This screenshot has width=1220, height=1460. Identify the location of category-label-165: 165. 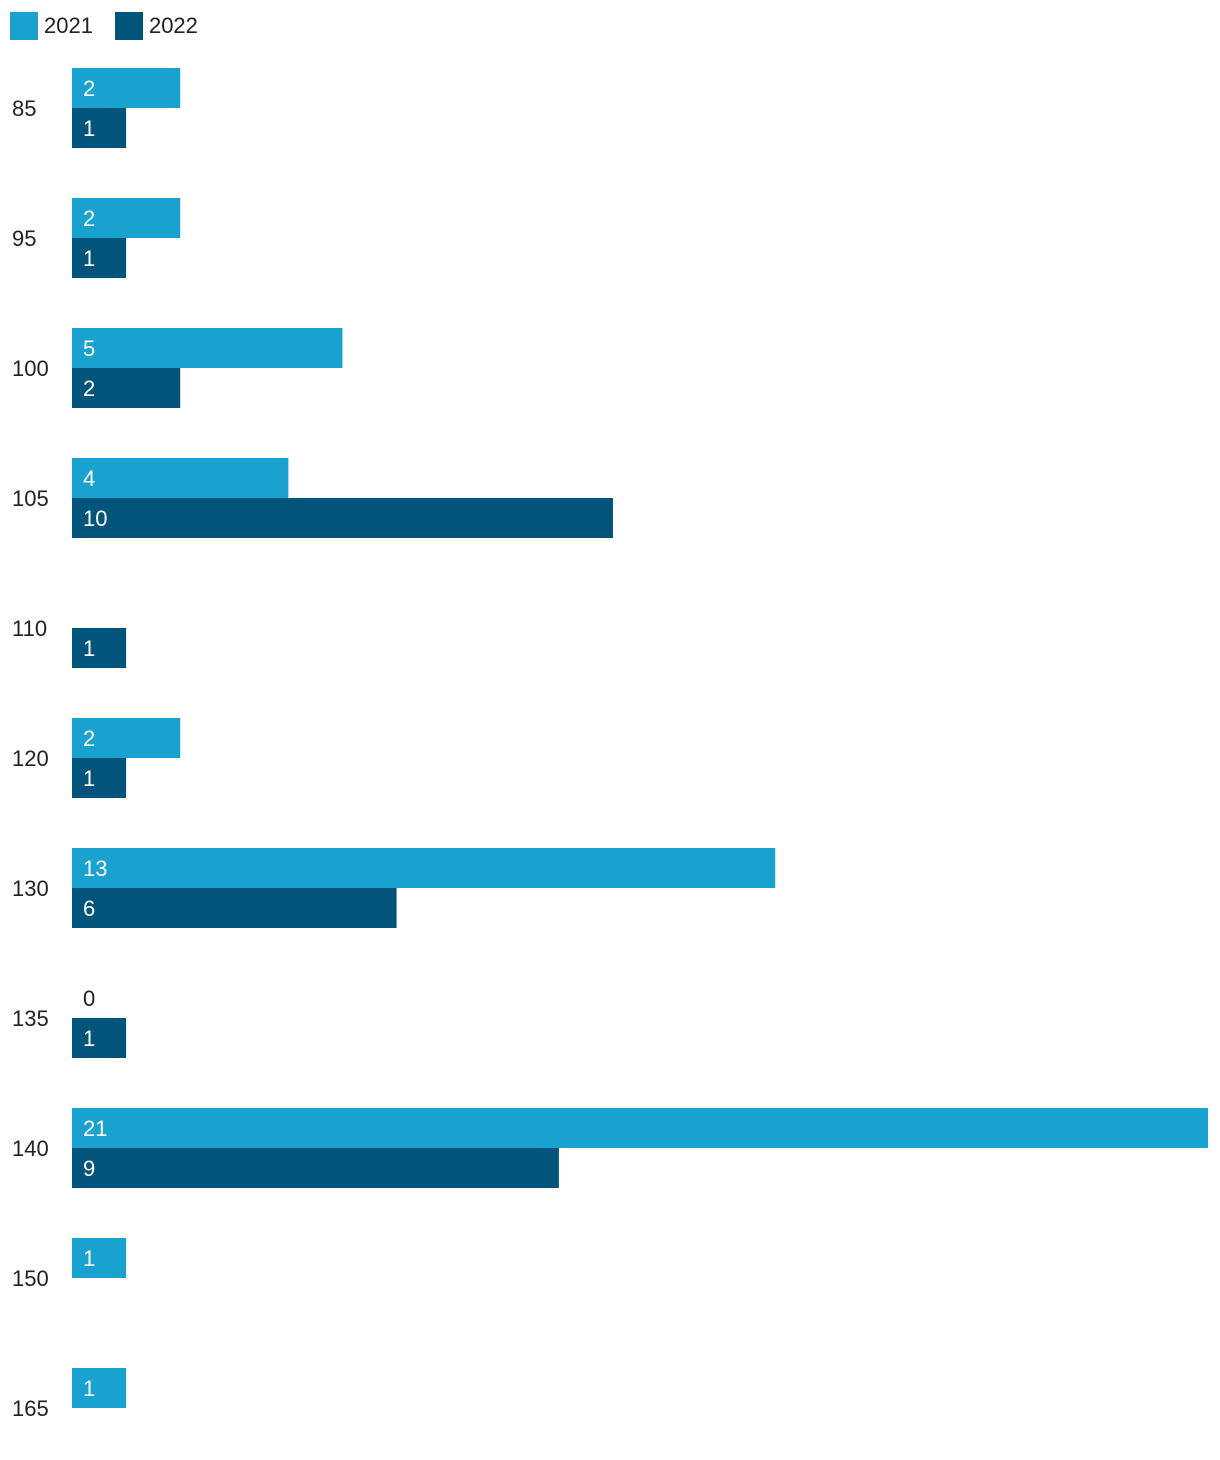
(30, 1408).